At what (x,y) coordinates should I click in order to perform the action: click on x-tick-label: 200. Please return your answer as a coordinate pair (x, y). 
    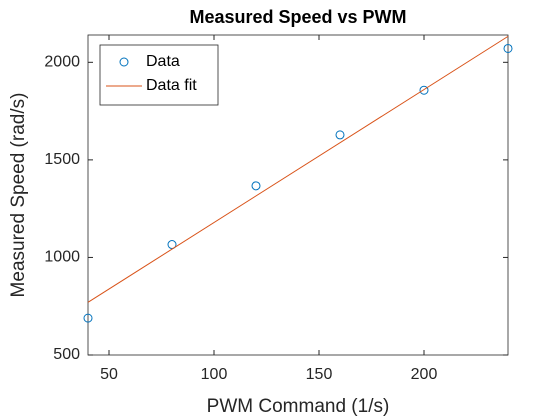
    Looking at the image, I should click on (424, 374).